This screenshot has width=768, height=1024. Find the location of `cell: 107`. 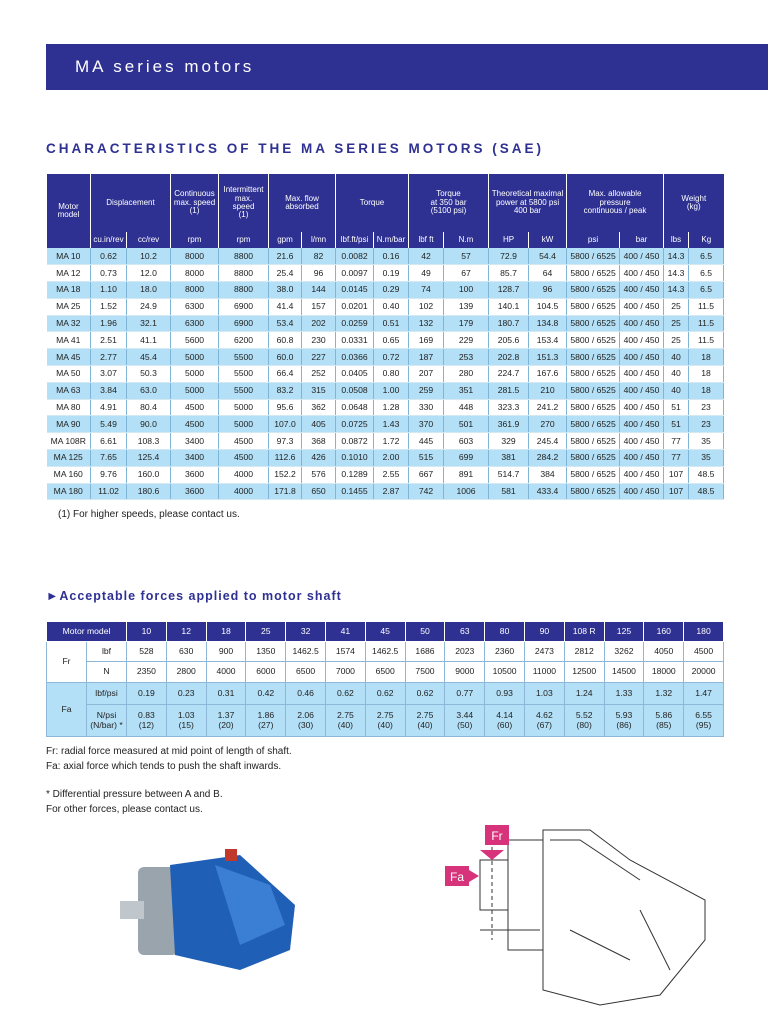

cell: 107 is located at coordinates (676, 492).